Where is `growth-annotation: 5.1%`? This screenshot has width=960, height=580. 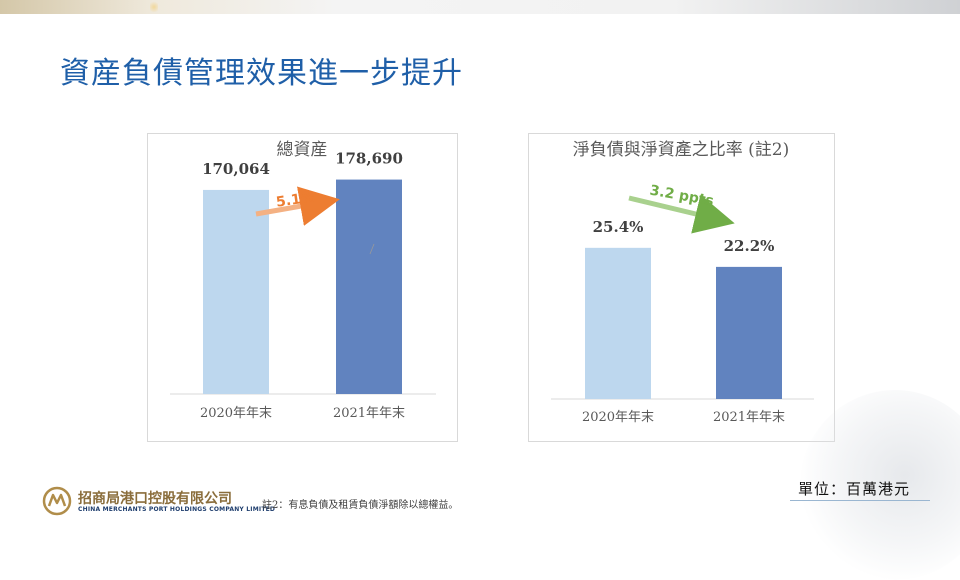 growth-annotation: 5.1% is located at coordinates (295, 199).